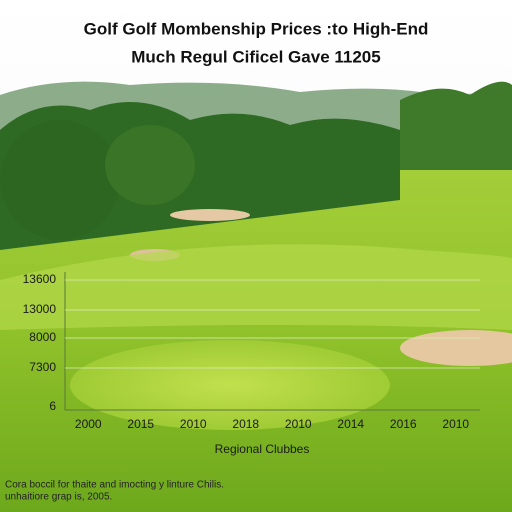 The width and height of the screenshot is (512, 512). I want to click on y-tick-label: 13000, so click(40, 309).